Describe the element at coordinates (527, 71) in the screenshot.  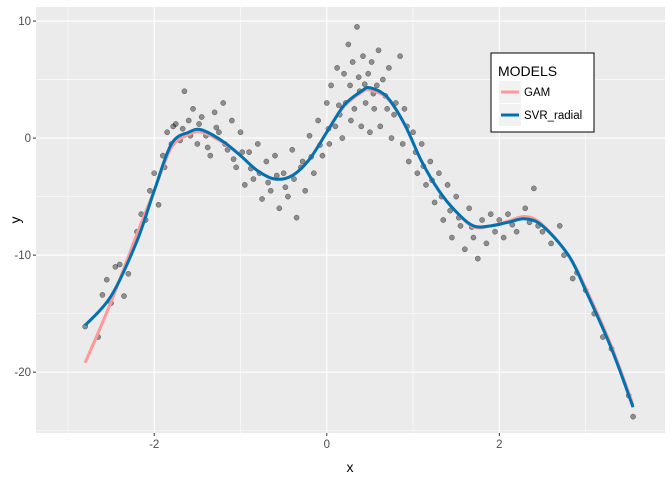
I see `legend-title: MODELS` at that location.